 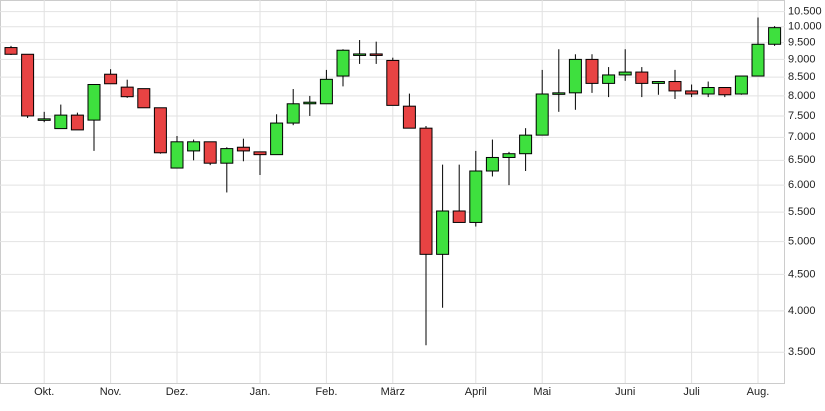 I want to click on y-tick-label: 6.500, so click(x=802, y=160).